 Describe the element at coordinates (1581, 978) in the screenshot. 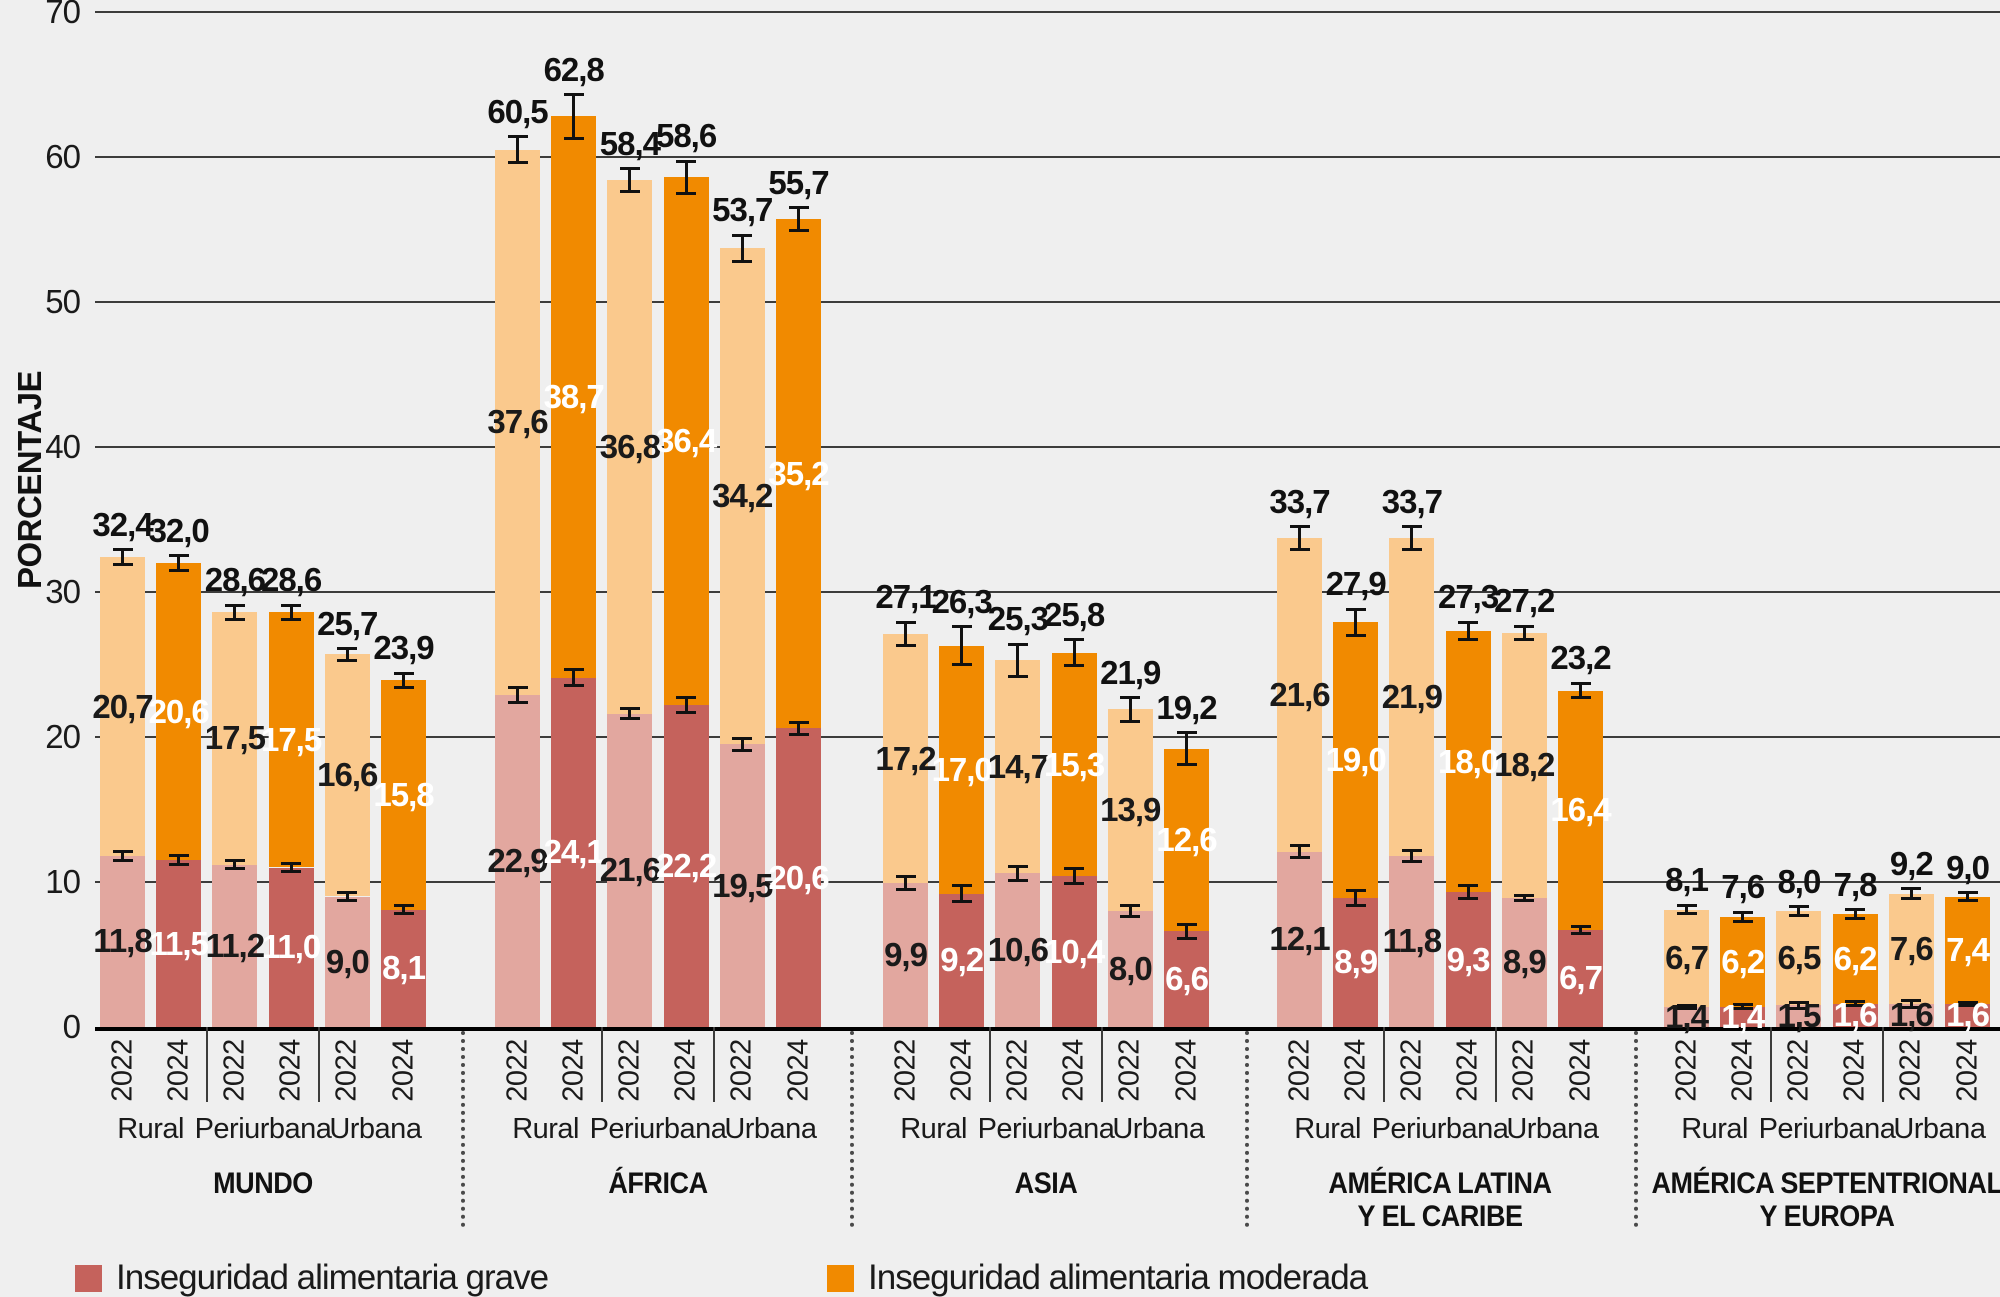

I see `grave-value-label: 6,7` at that location.